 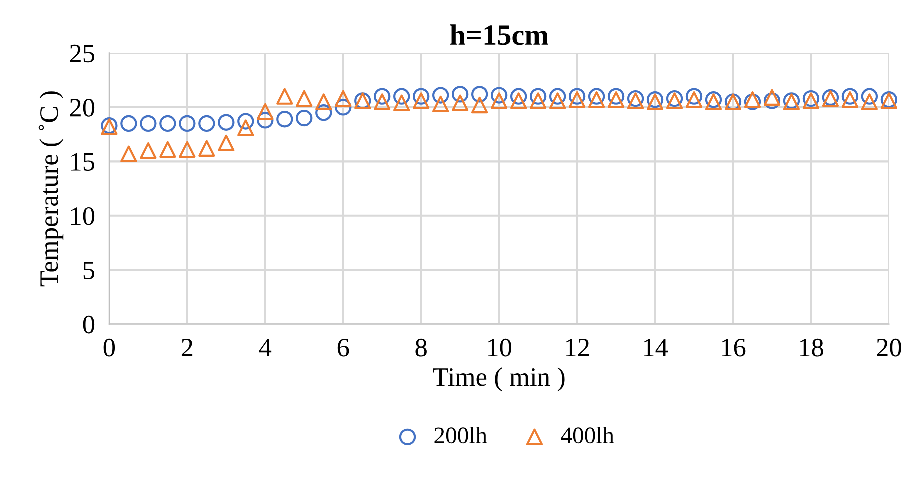 I want to click on x-tick-label: 0, so click(x=110, y=347).